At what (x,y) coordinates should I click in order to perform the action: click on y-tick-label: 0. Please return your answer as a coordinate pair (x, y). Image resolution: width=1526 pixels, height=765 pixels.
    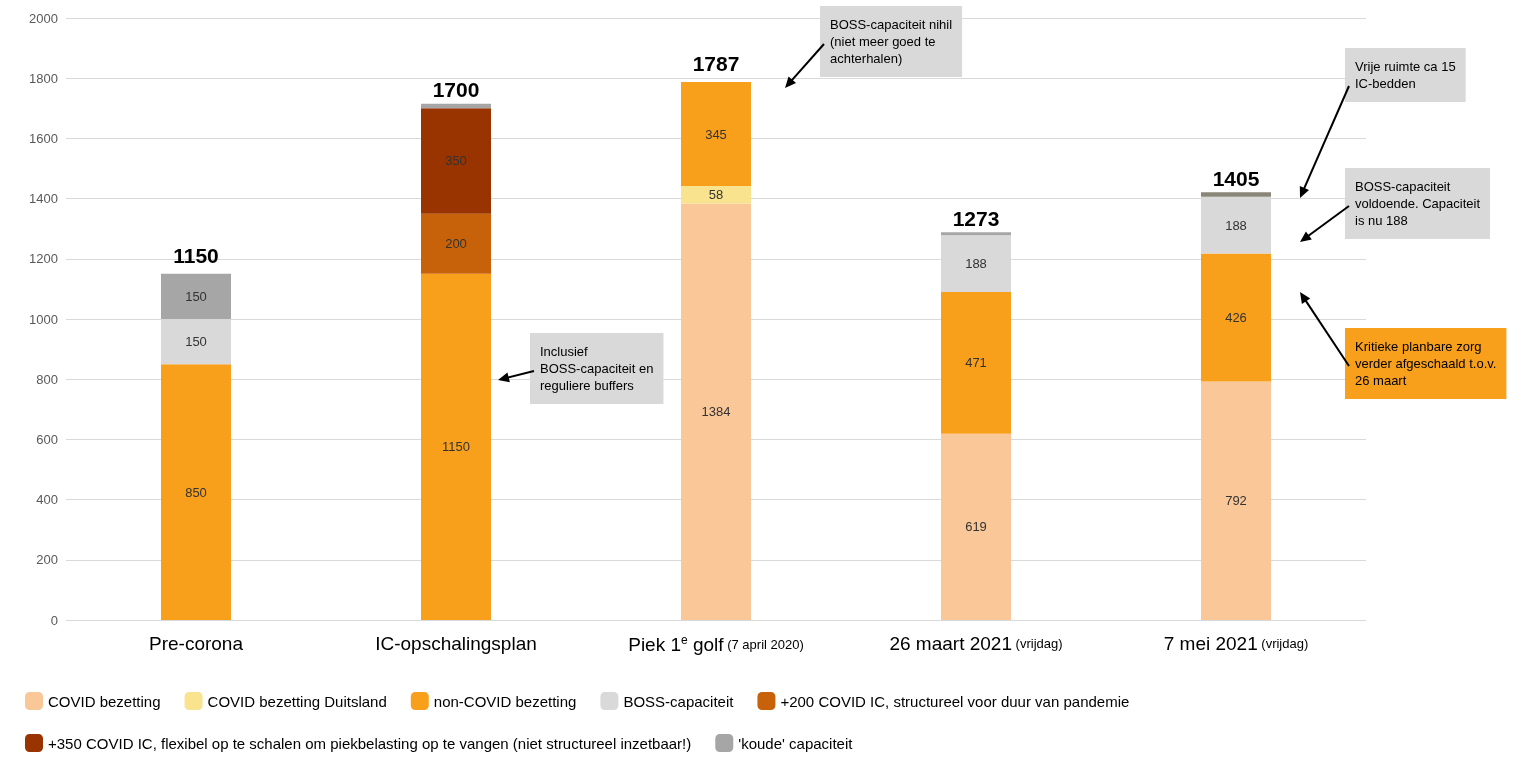
    Looking at the image, I should click on (54, 620).